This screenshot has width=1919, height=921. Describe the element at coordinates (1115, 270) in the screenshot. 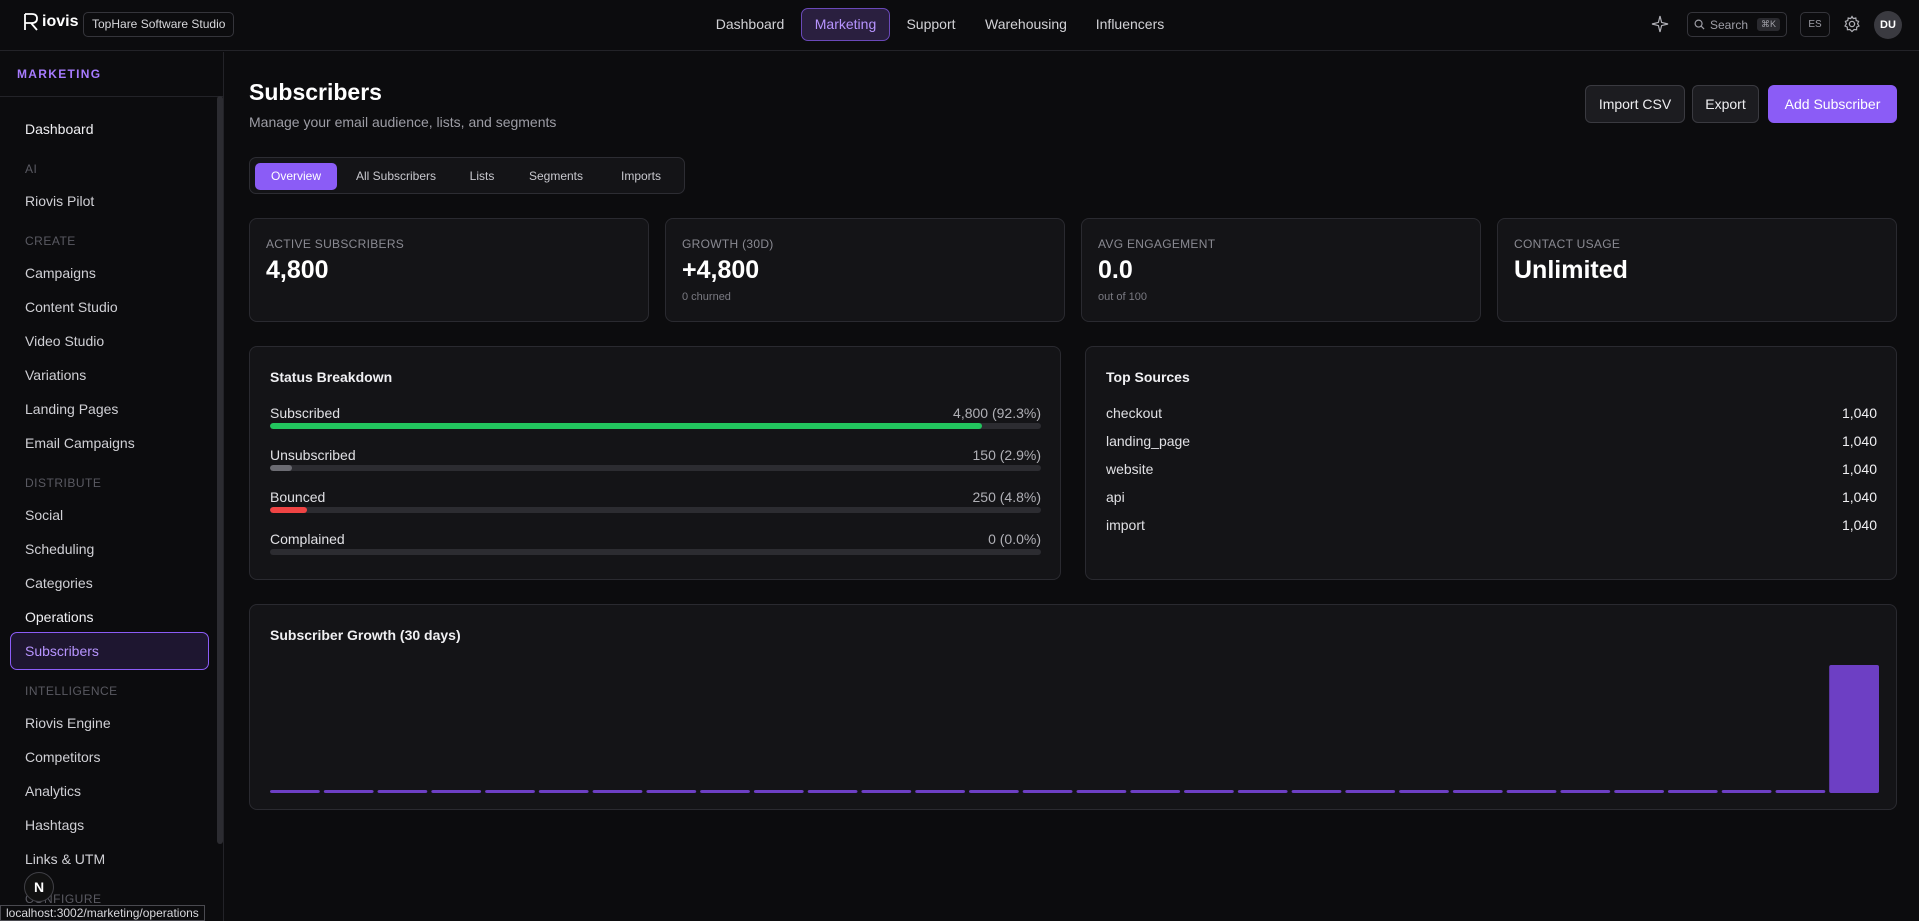

I see `stat-value: 0.0` at that location.